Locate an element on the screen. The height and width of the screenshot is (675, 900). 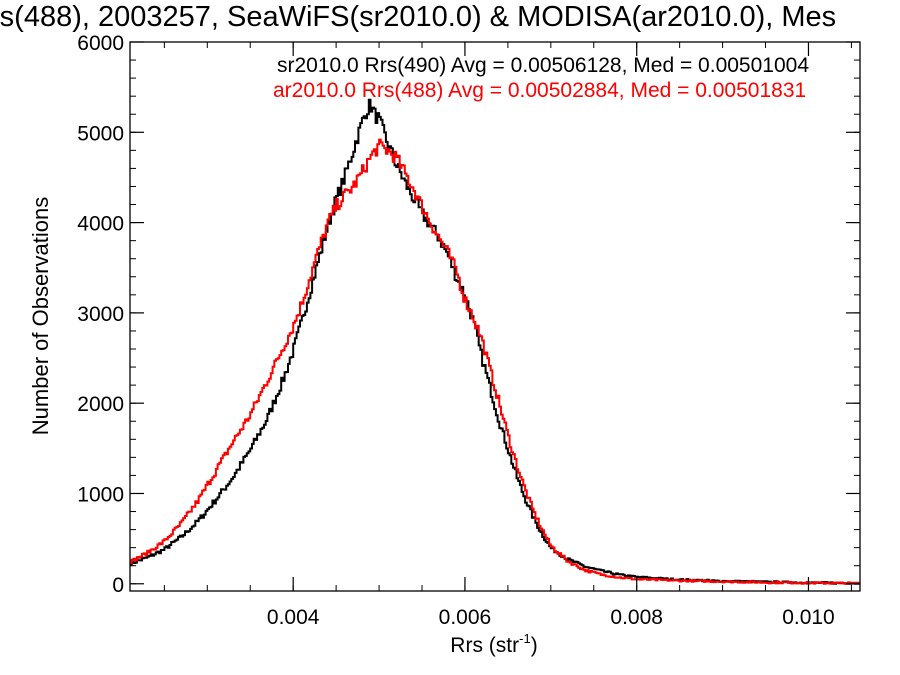
x-tick-label: 0.006 is located at coordinates (465, 617).